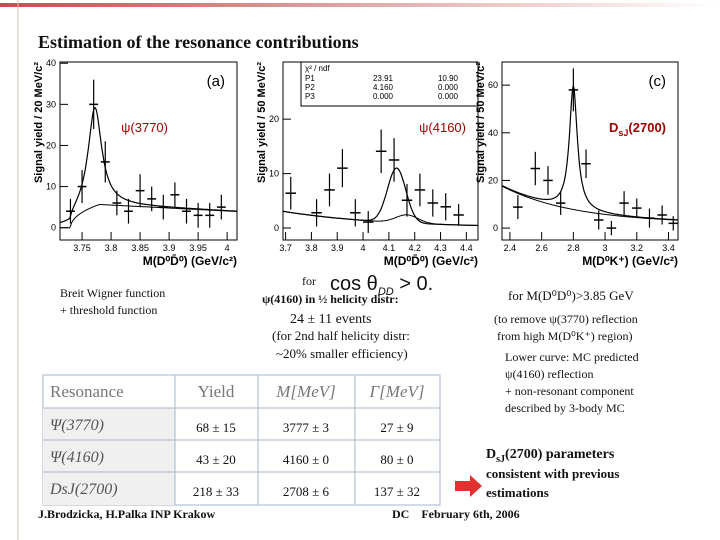 This screenshot has height=540, width=720. Describe the element at coordinates (623, 133) in the screenshot. I see `annotation-sub: sJ` at that location.